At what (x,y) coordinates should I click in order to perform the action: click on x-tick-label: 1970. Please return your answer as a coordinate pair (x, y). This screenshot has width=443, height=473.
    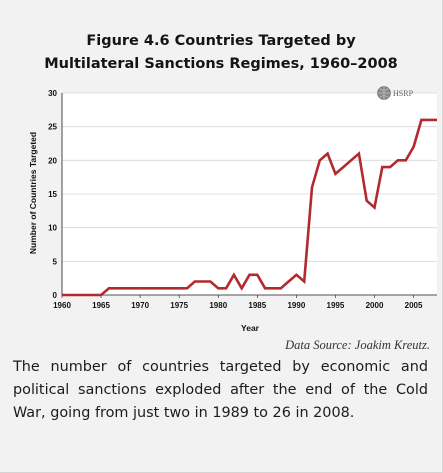
    Looking at the image, I should click on (140, 305).